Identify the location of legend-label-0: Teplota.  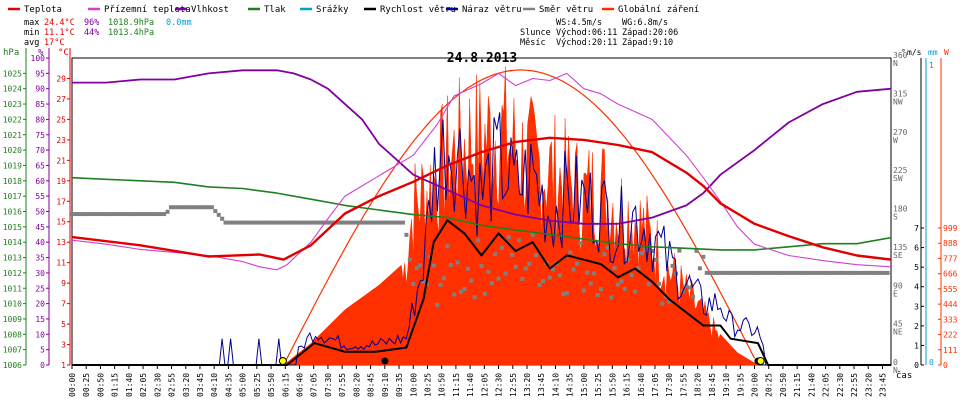
(43, 10).